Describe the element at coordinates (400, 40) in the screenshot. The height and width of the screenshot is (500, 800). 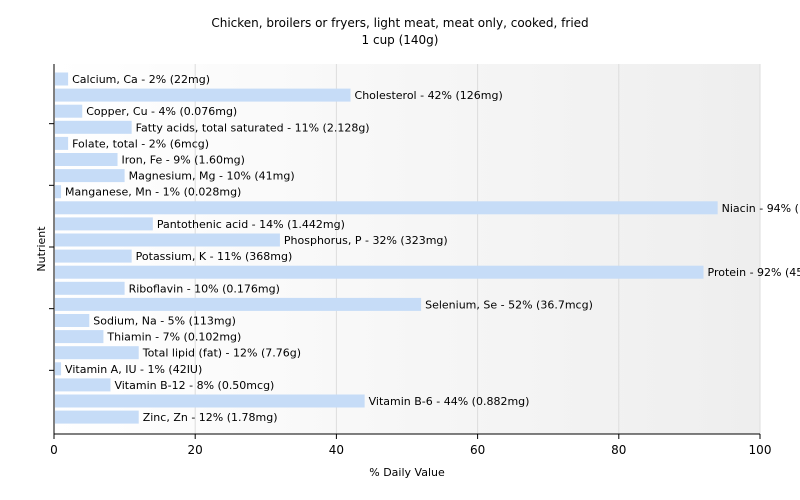
I see `chart-subtitle: 1 cup (140g)` at that location.